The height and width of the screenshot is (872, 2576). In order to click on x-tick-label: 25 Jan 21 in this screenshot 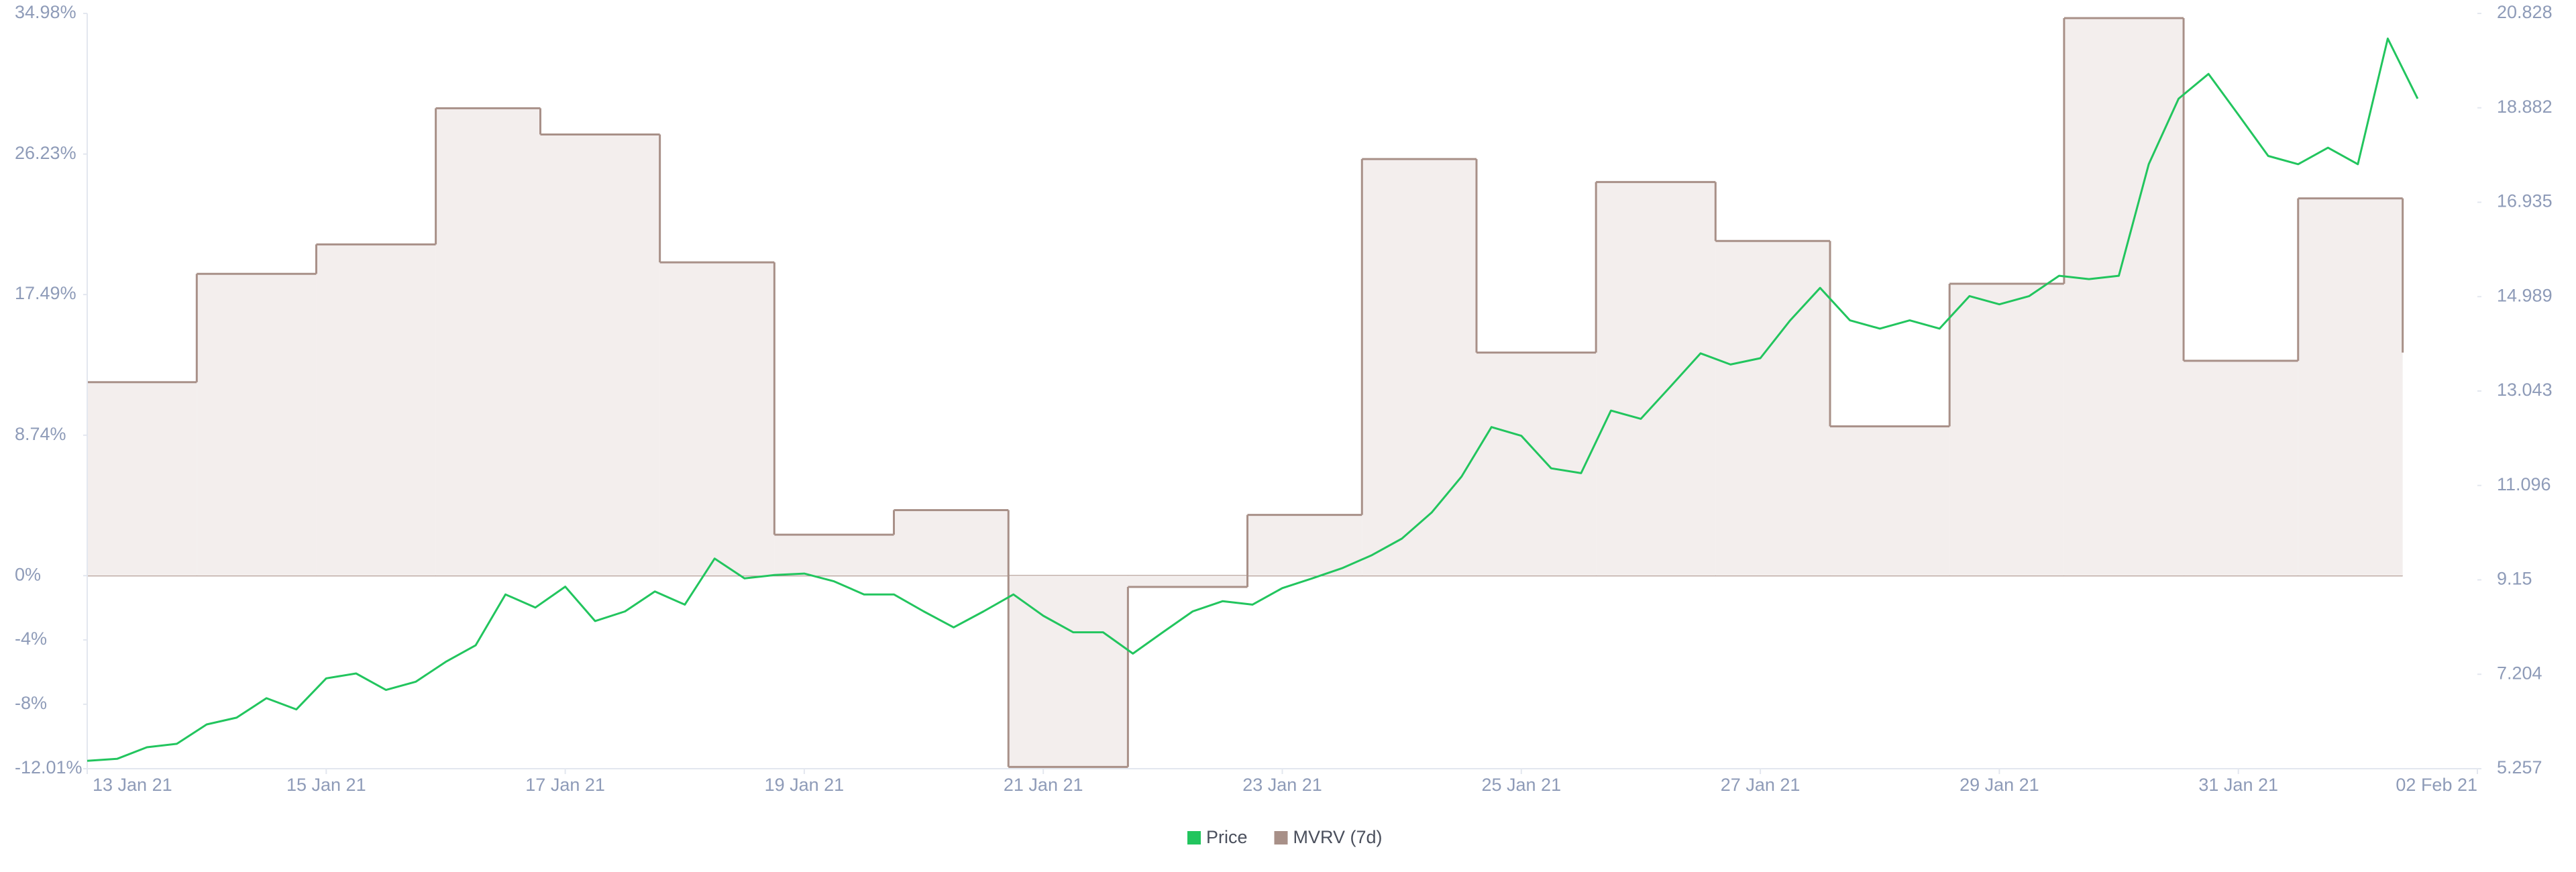, I will do `click(1521, 785)`.